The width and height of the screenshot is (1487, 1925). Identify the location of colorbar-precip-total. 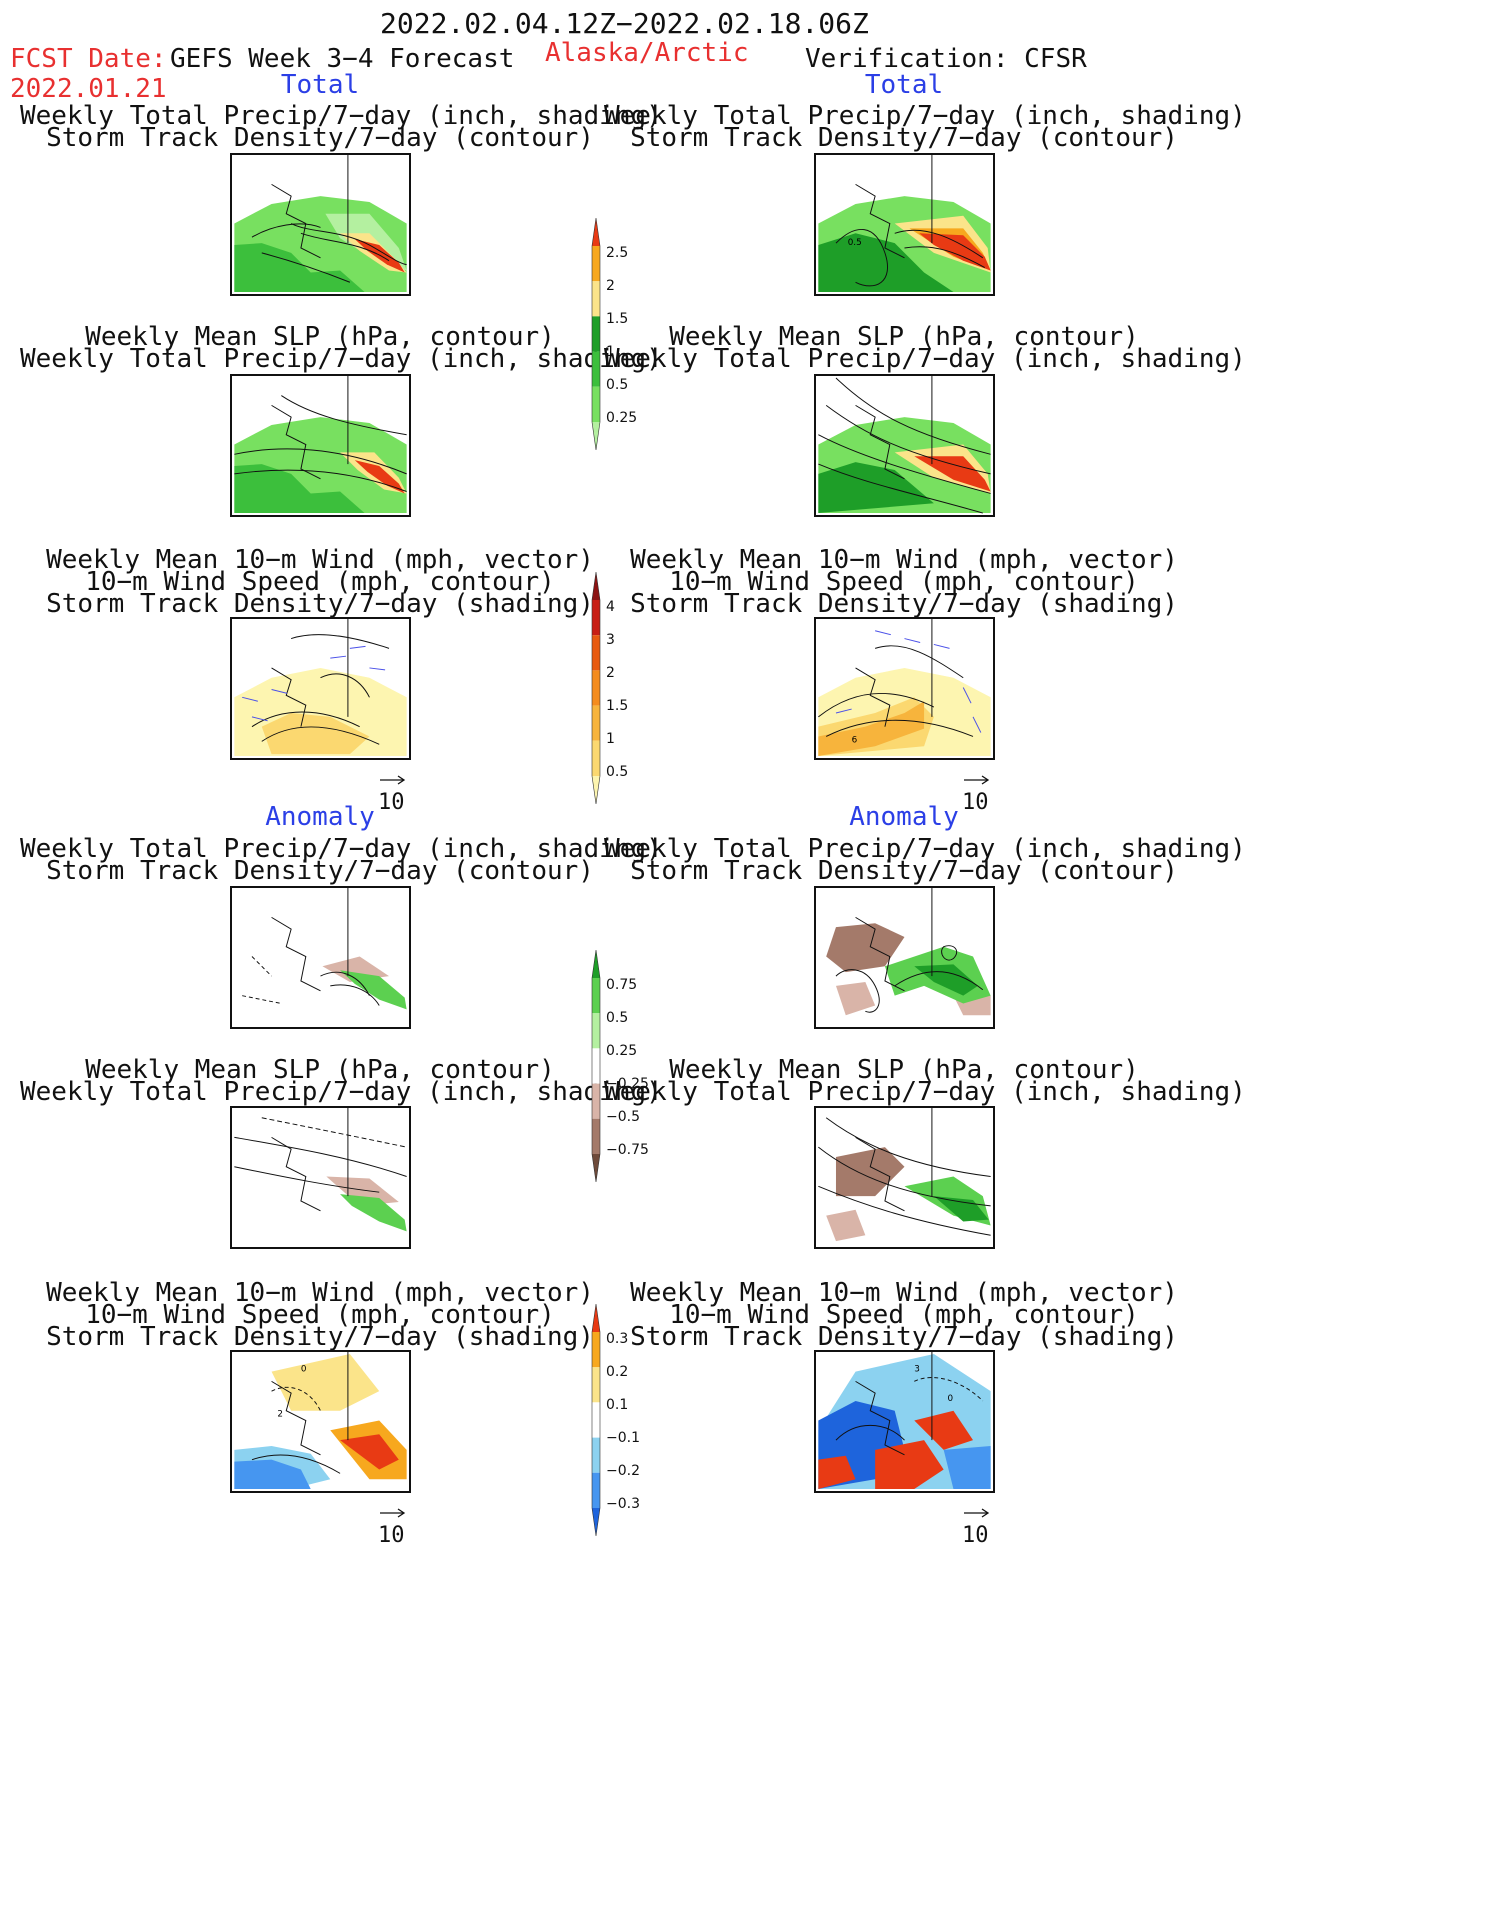
(596, 334).